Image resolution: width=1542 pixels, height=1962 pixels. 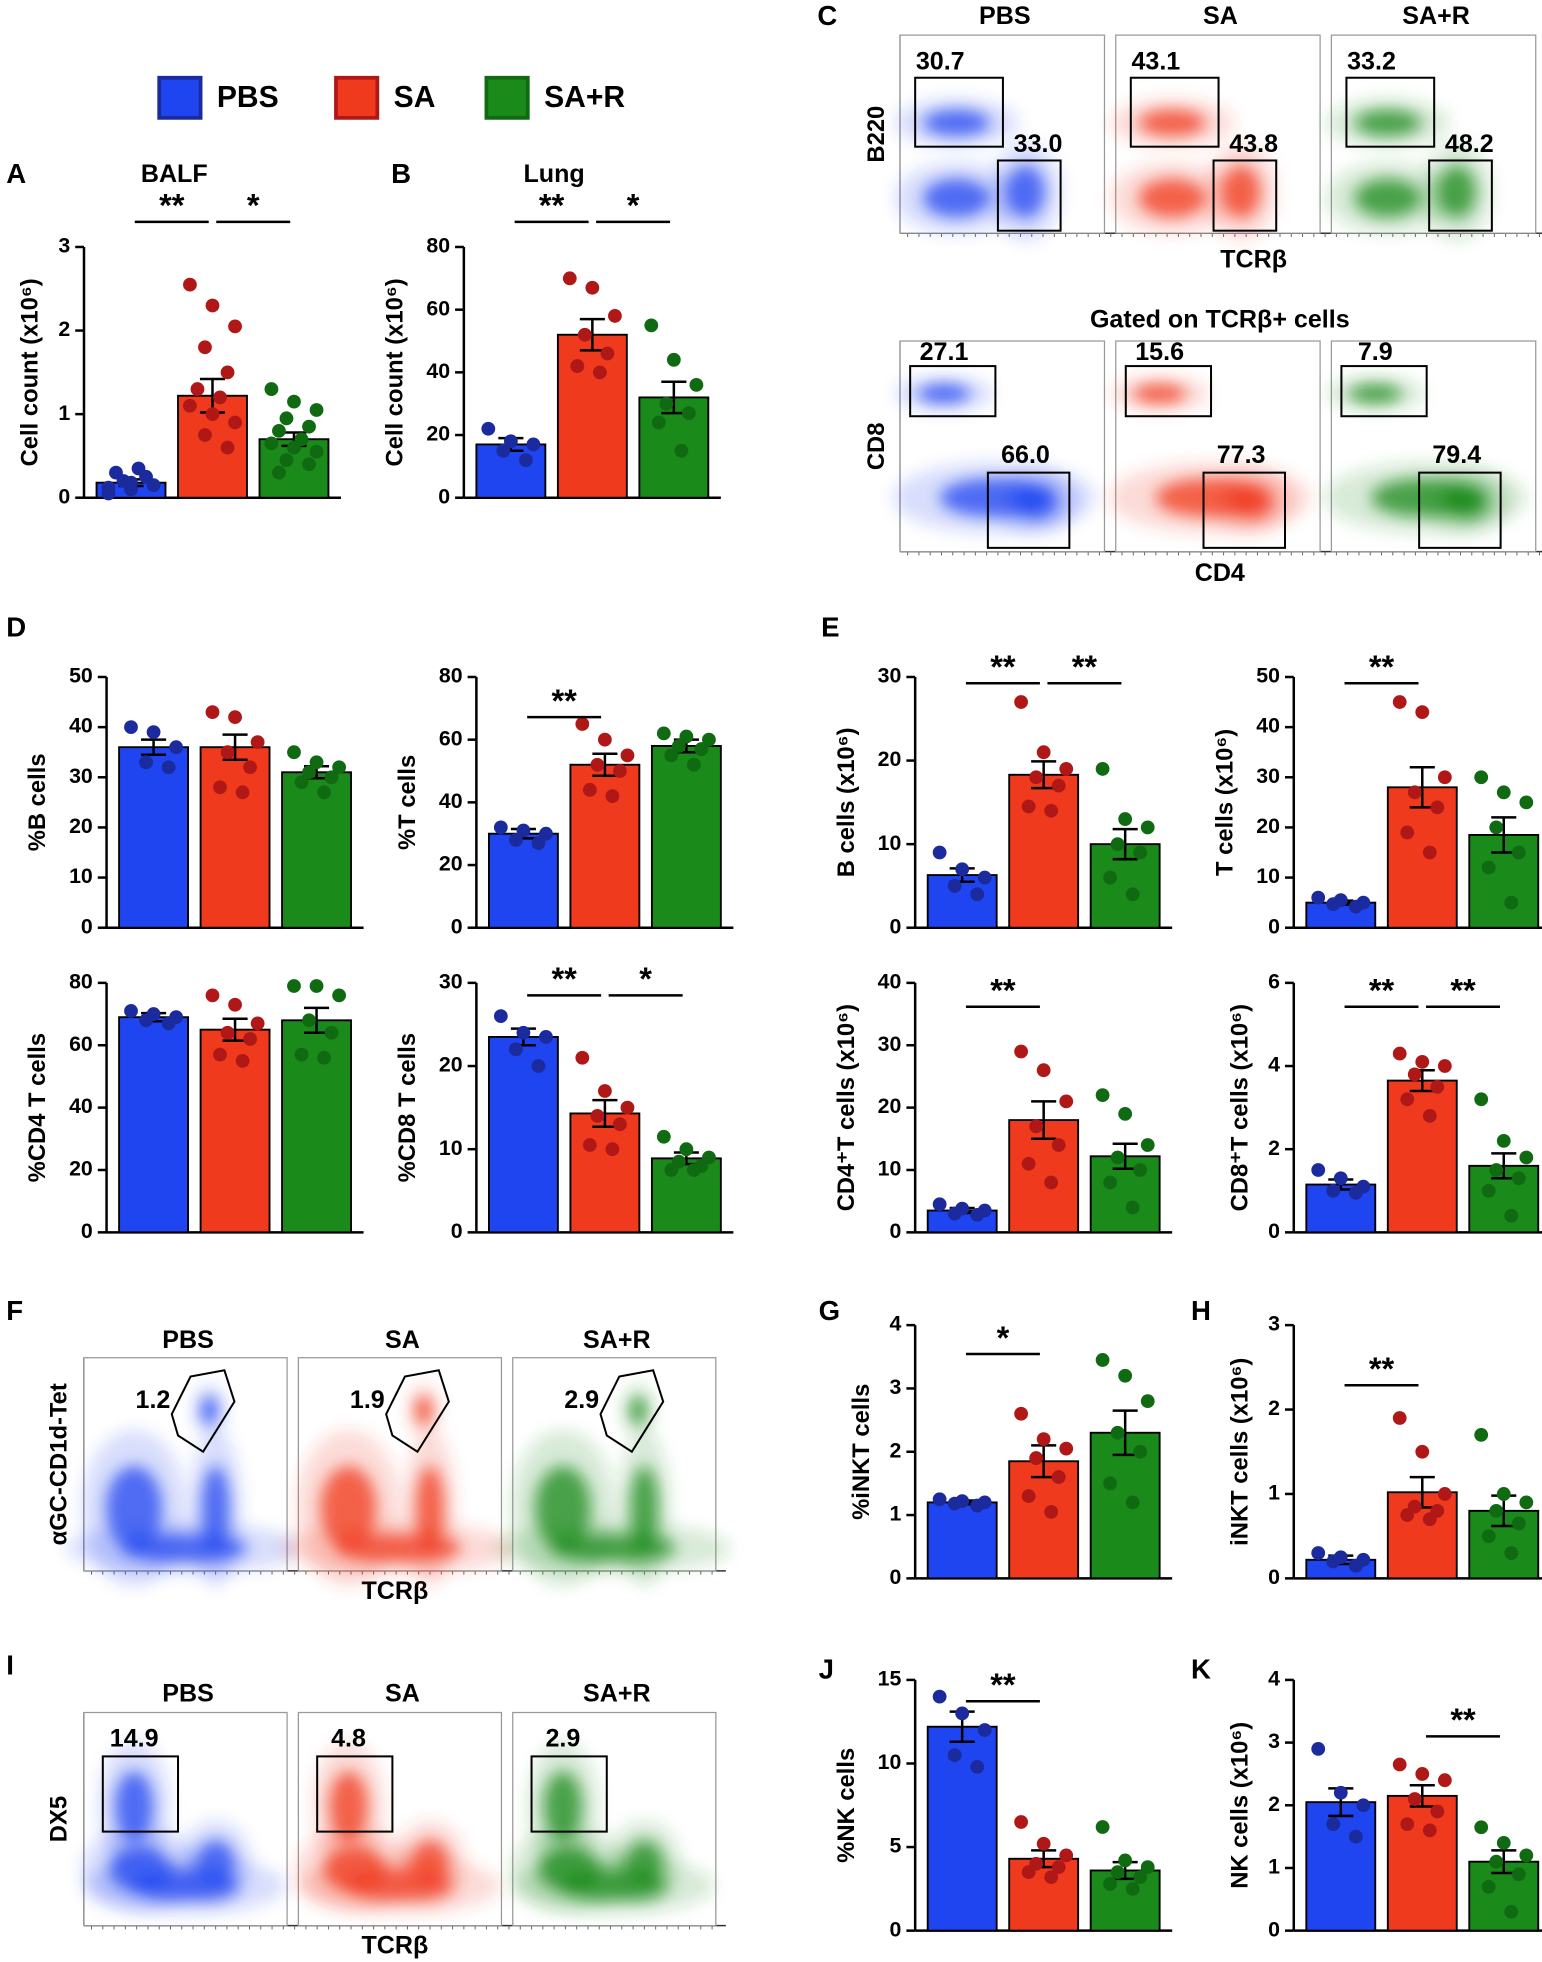 What do you see at coordinates (1268, 726) in the screenshot?
I see `y-tick-label: 40` at bounding box center [1268, 726].